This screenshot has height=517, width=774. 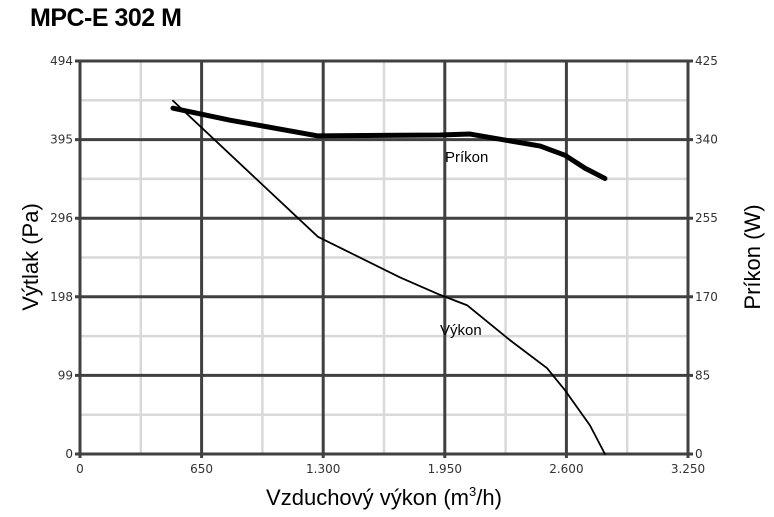 What do you see at coordinates (65, 375) in the screenshot?
I see `y-tick-label: 99` at bounding box center [65, 375].